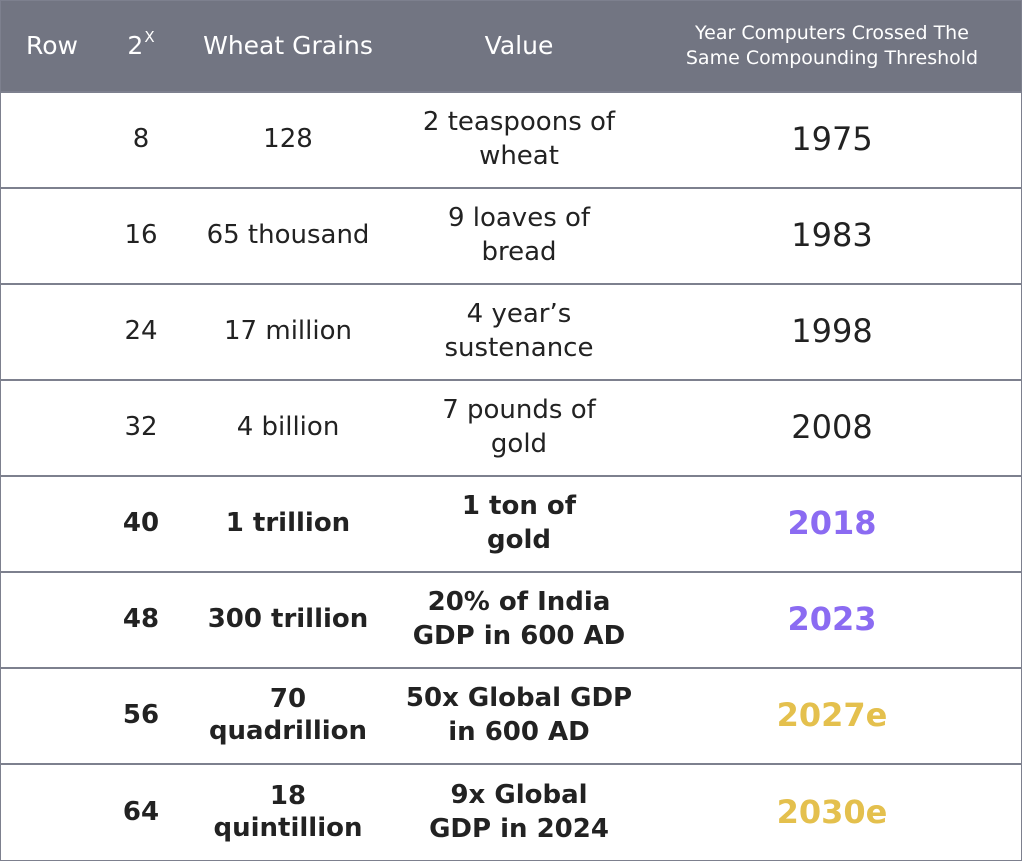  I want to click on power-cell: 8, so click(141, 139).